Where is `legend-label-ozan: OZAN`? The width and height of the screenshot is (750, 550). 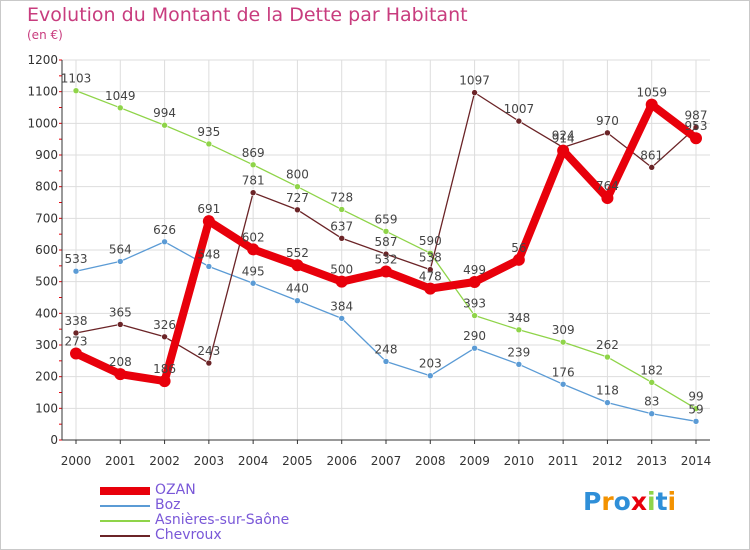
legend-label-ozan: OZAN is located at coordinates (175, 490).